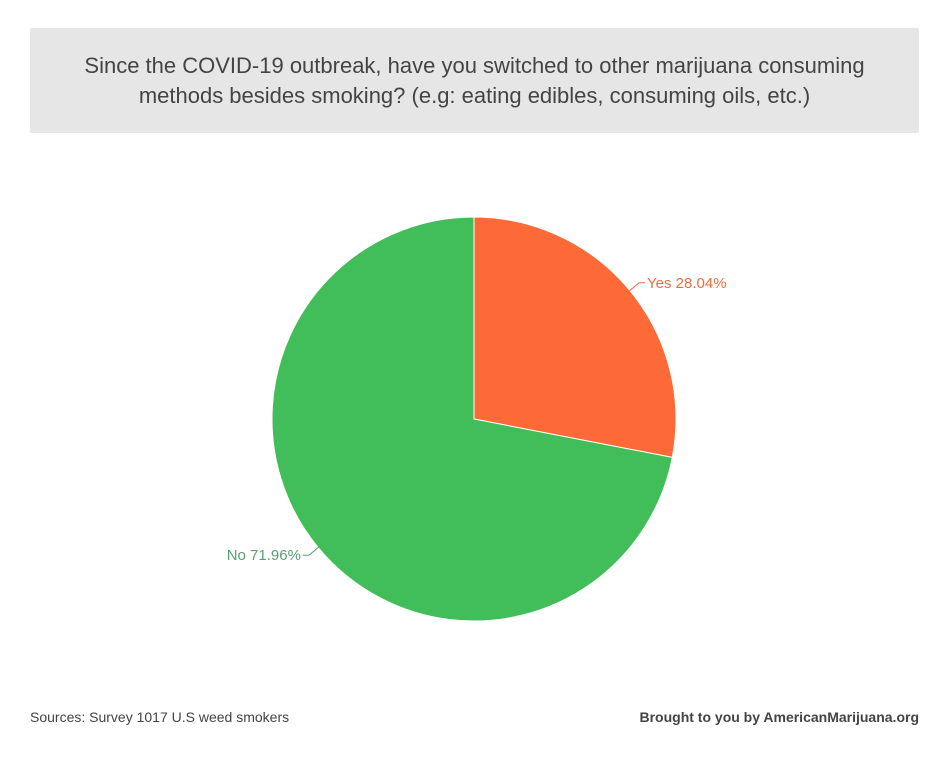 The width and height of the screenshot is (949, 783). Describe the element at coordinates (264, 555) in the screenshot. I see `slice-label-no: No 71.96%` at that location.